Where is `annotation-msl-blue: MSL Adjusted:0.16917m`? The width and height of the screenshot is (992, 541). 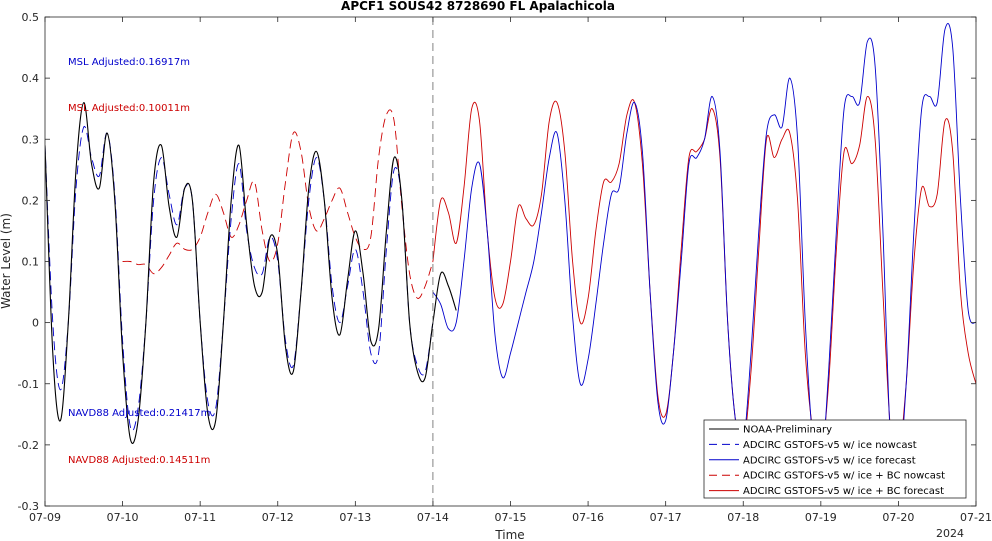 annotation-msl-blue: MSL Adjusted:0.16917m is located at coordinates (129, 62).